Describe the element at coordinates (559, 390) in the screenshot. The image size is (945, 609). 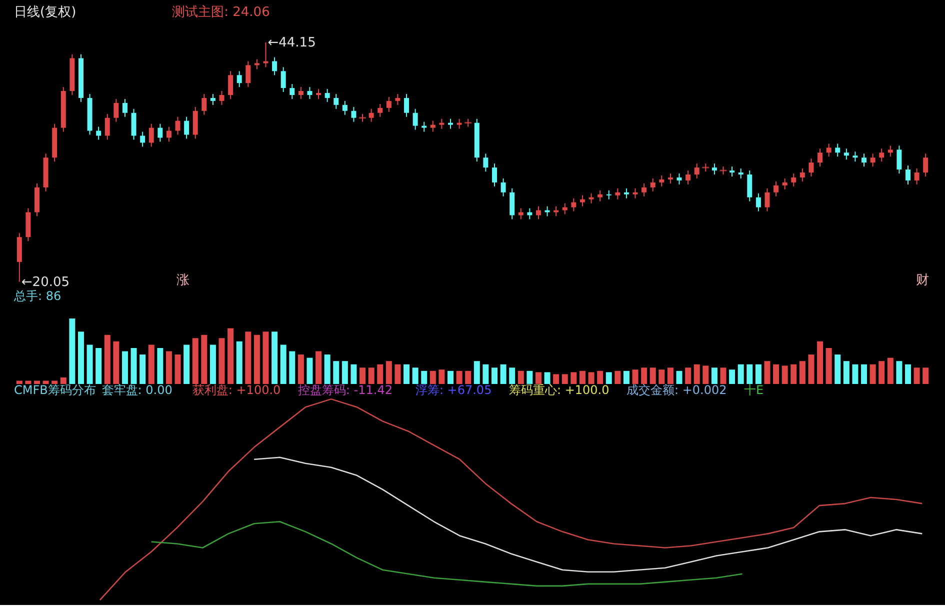
I see `annotation: 筹码重心: +100.0` at that location.